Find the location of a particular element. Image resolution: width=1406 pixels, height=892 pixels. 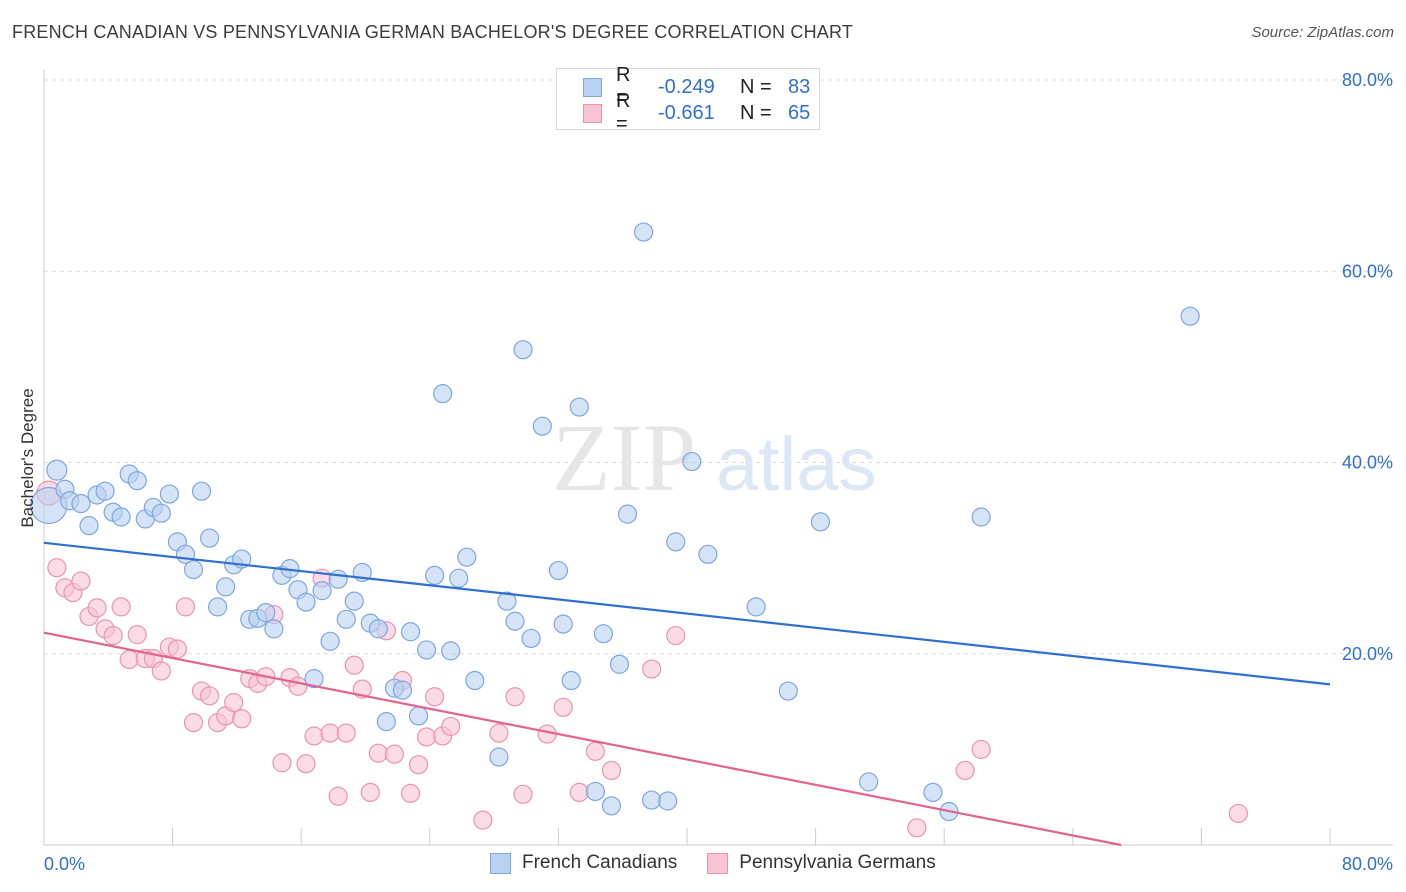

watermark: ZIP atlas is located at coordinates (714, 457).